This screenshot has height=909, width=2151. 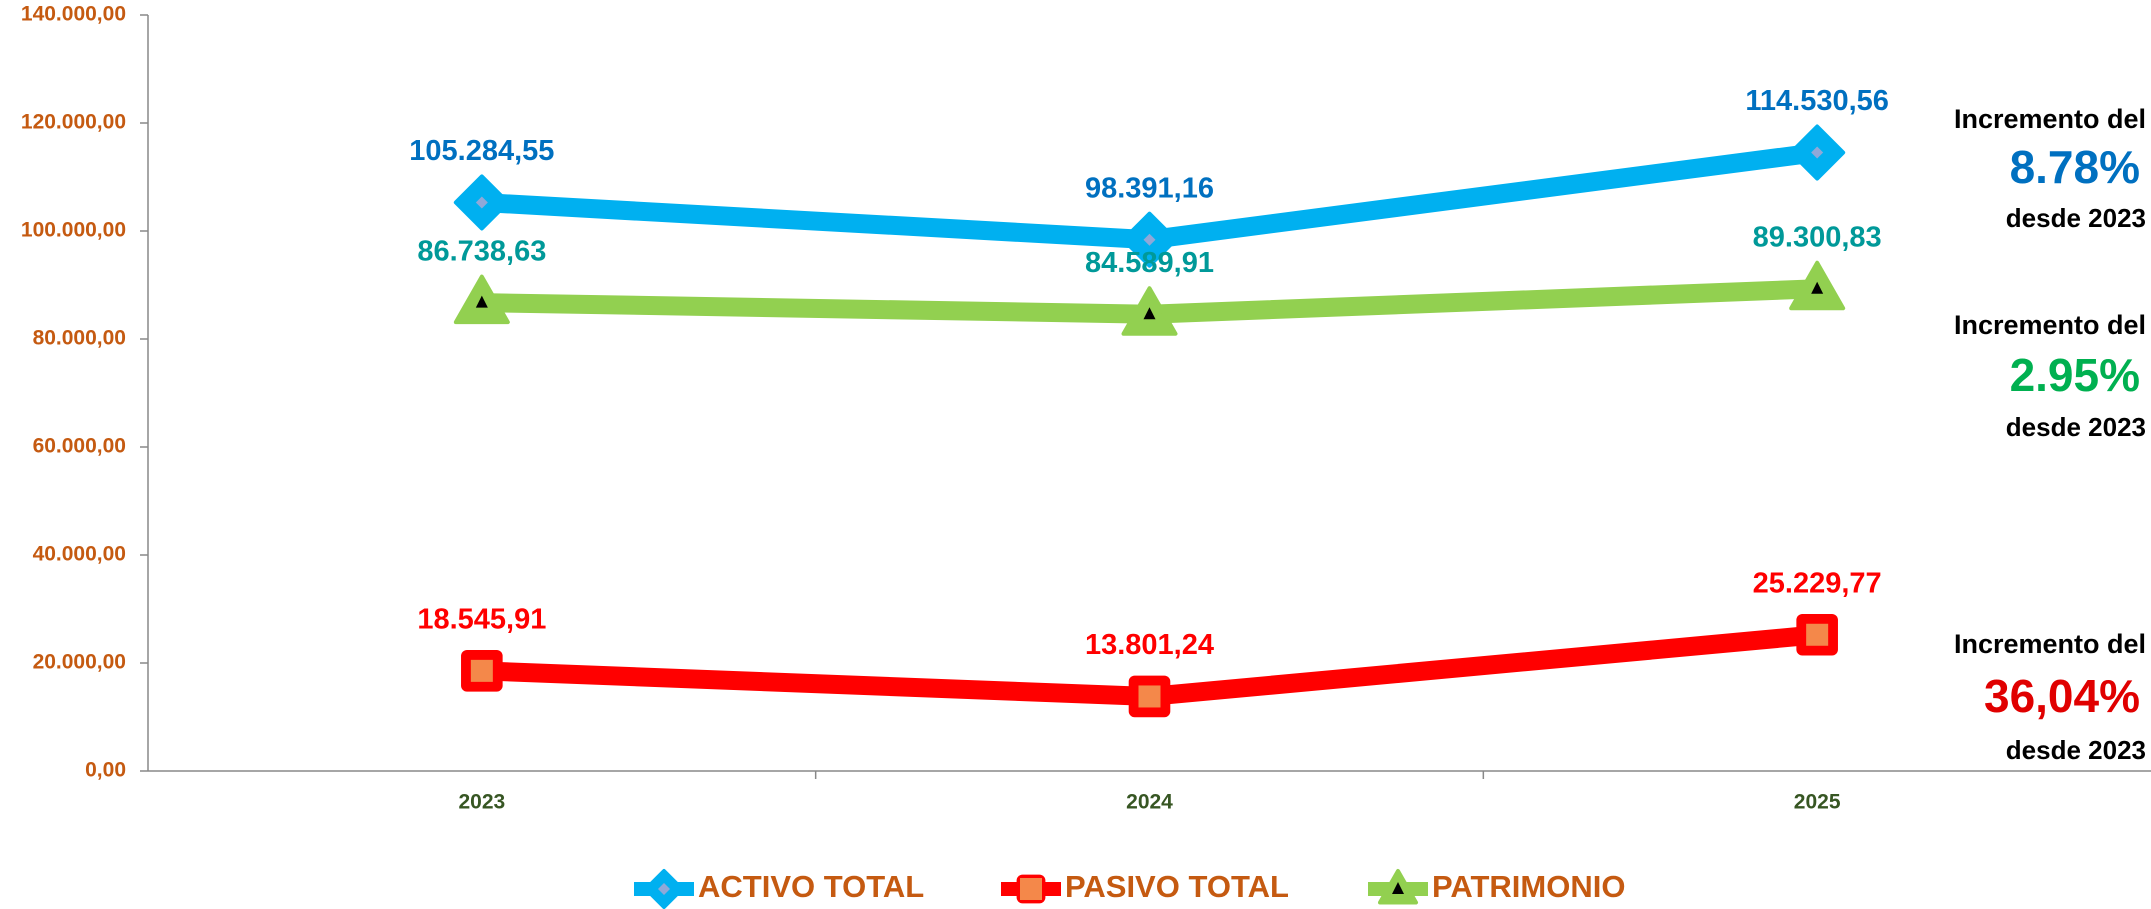 What do you see at coordinates (79, 662) in the screenshot?
I see `y-tick-label: 20.000,00` at bounding box center [79, 662].